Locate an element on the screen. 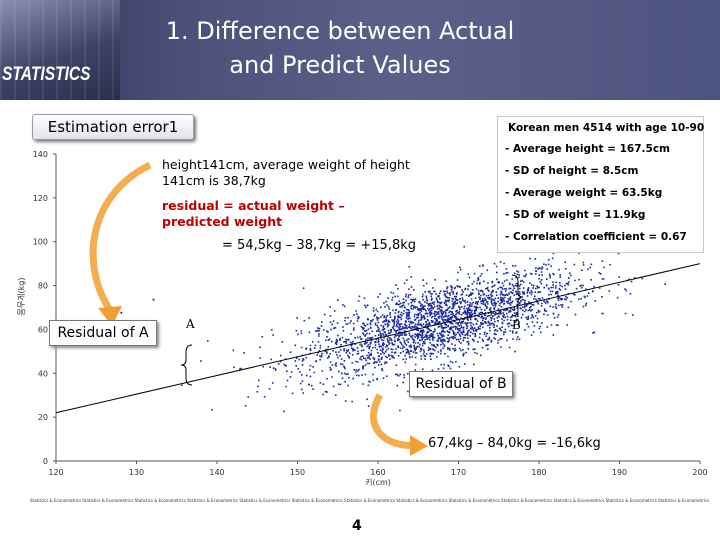 Image resolution: width=720 pixels, height=540 pixels. y-tick-label: 140 is located at coordinates (40, 154).